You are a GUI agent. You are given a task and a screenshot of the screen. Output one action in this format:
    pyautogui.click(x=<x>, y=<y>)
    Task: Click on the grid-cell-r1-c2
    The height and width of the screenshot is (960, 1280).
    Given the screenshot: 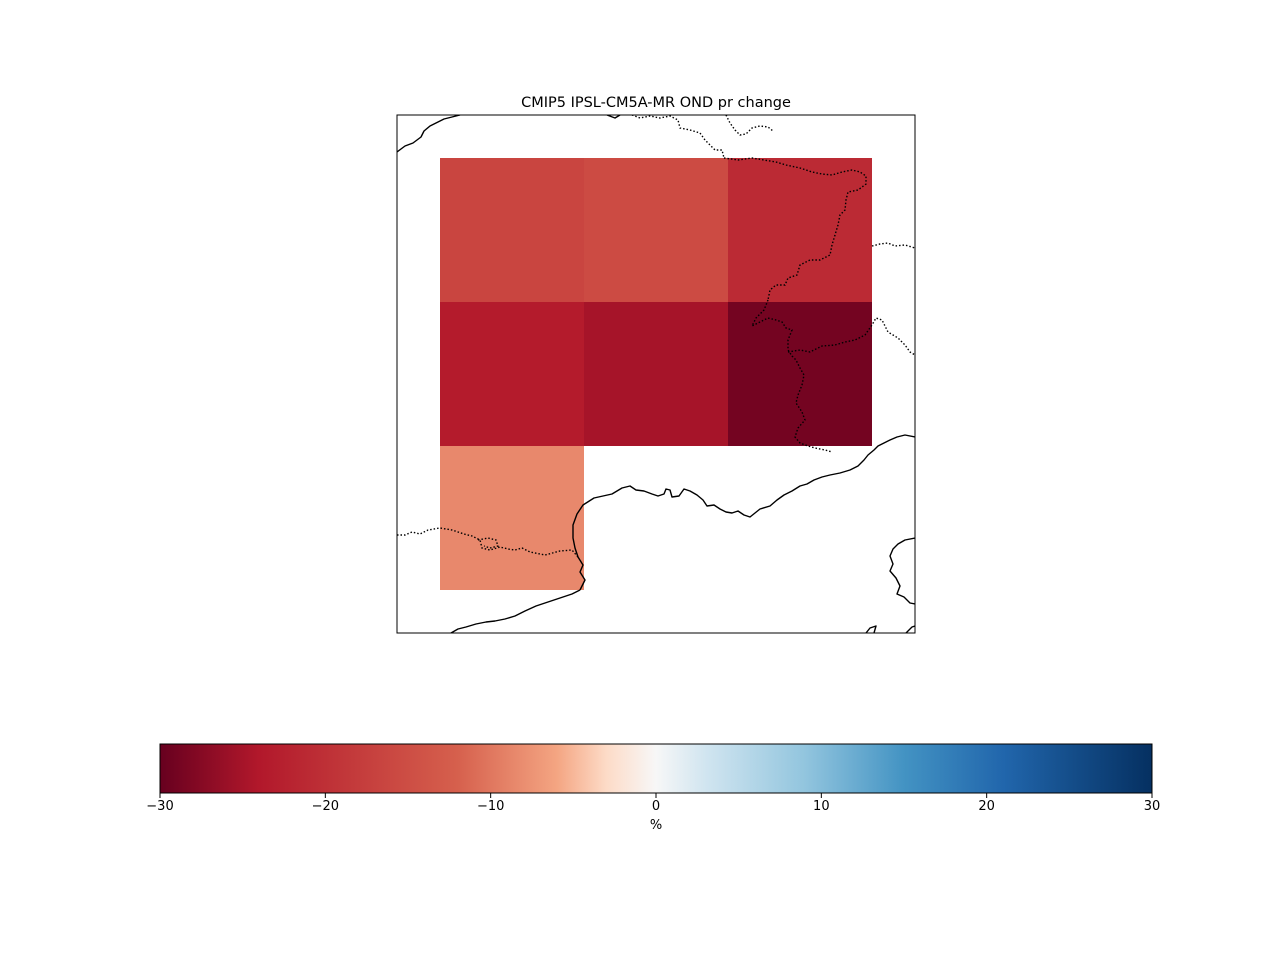 What is the action you would take?
    pyautogui.click(x=800, y=374)
    